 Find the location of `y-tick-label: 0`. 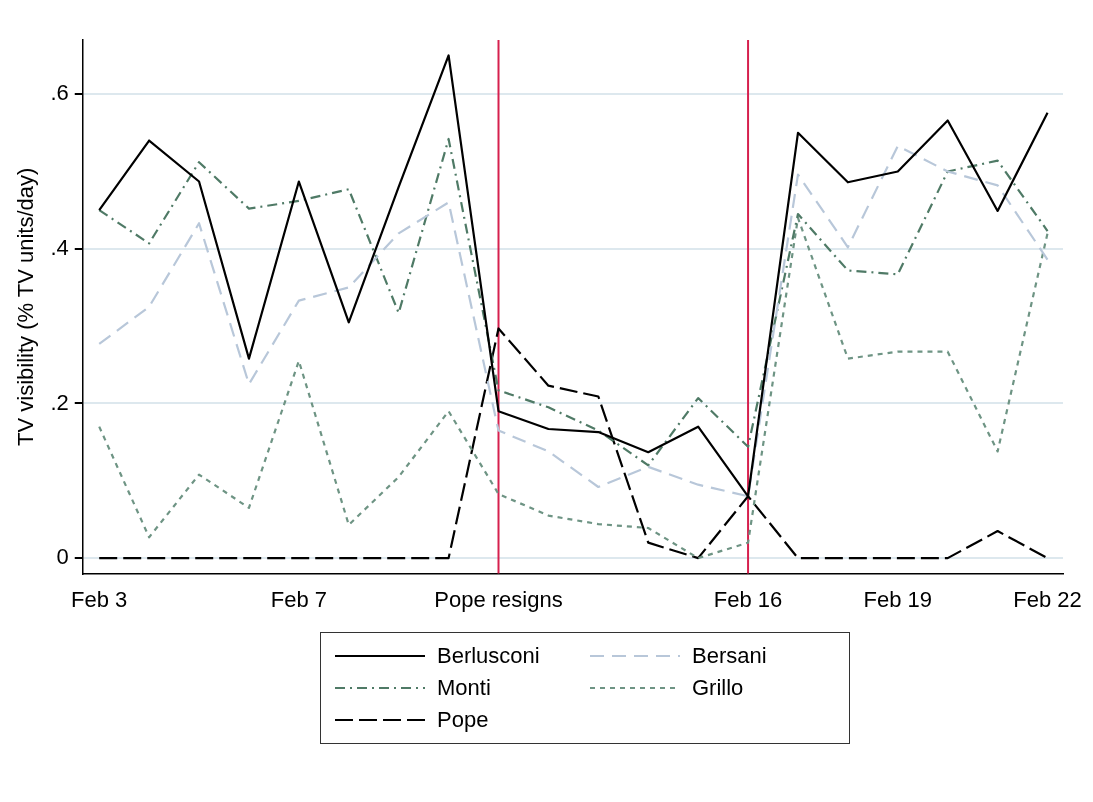

y-tick-label: 0 is located at coordinates (62, 557).